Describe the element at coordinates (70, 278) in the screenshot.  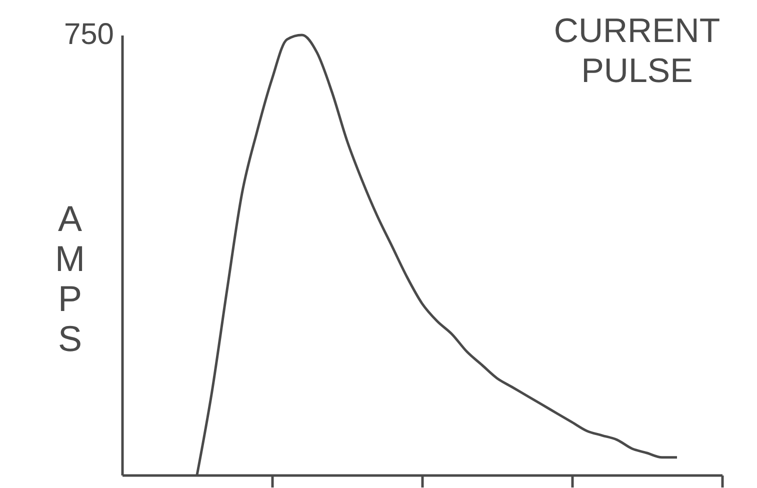
I see `y-axis-title: AMPS` at that location.